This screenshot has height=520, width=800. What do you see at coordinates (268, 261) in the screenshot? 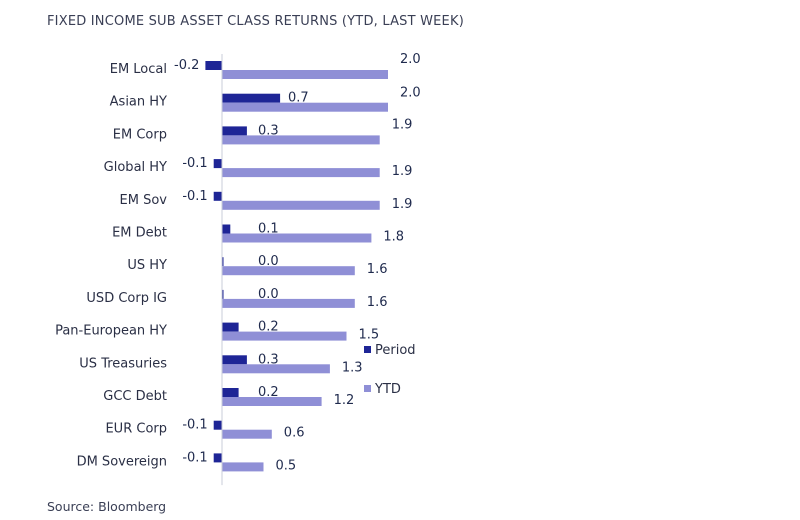
I see `period-value-label-us-hy: 0.0` at bounding box center [268, 261].